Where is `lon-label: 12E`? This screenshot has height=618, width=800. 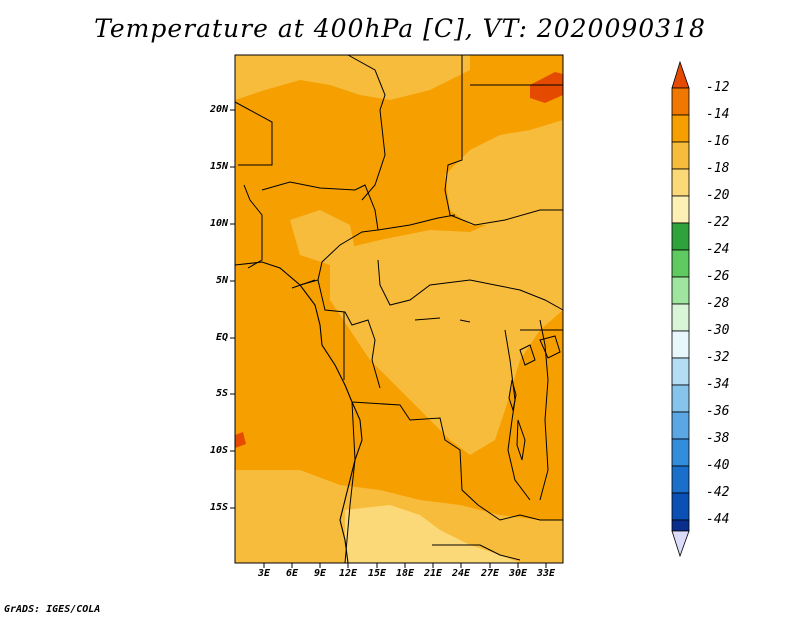
lon-label: 12E is located at coordinates (348, 573).